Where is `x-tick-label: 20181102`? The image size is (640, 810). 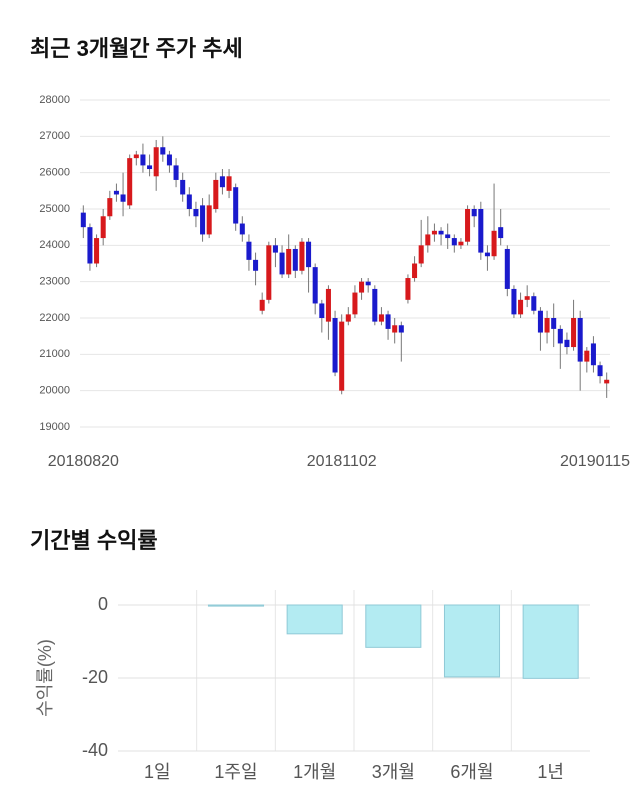
x-tick-label: 20181102 is located at coordinates (342, 461).